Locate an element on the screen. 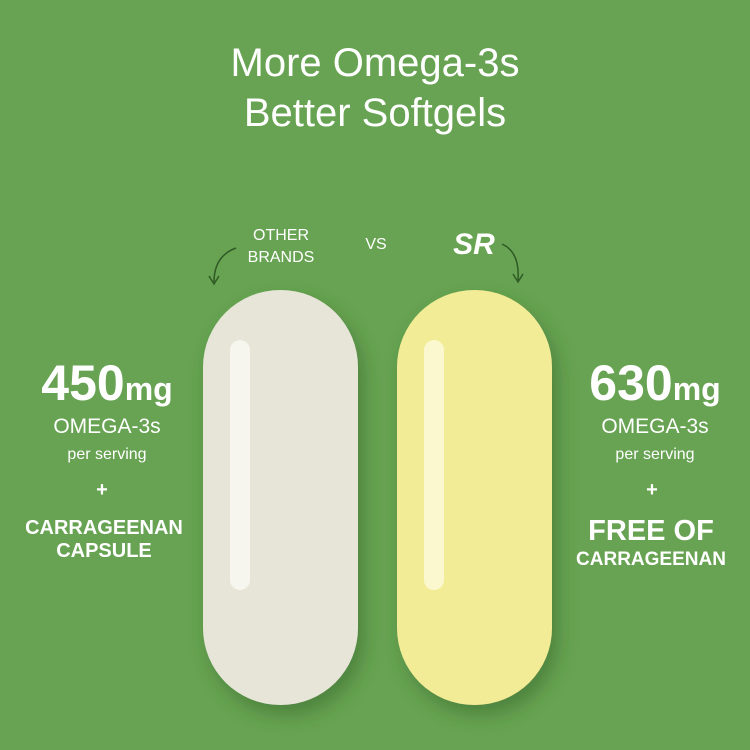  title-line: More Omega-3s is located at coordinates (375, 63).